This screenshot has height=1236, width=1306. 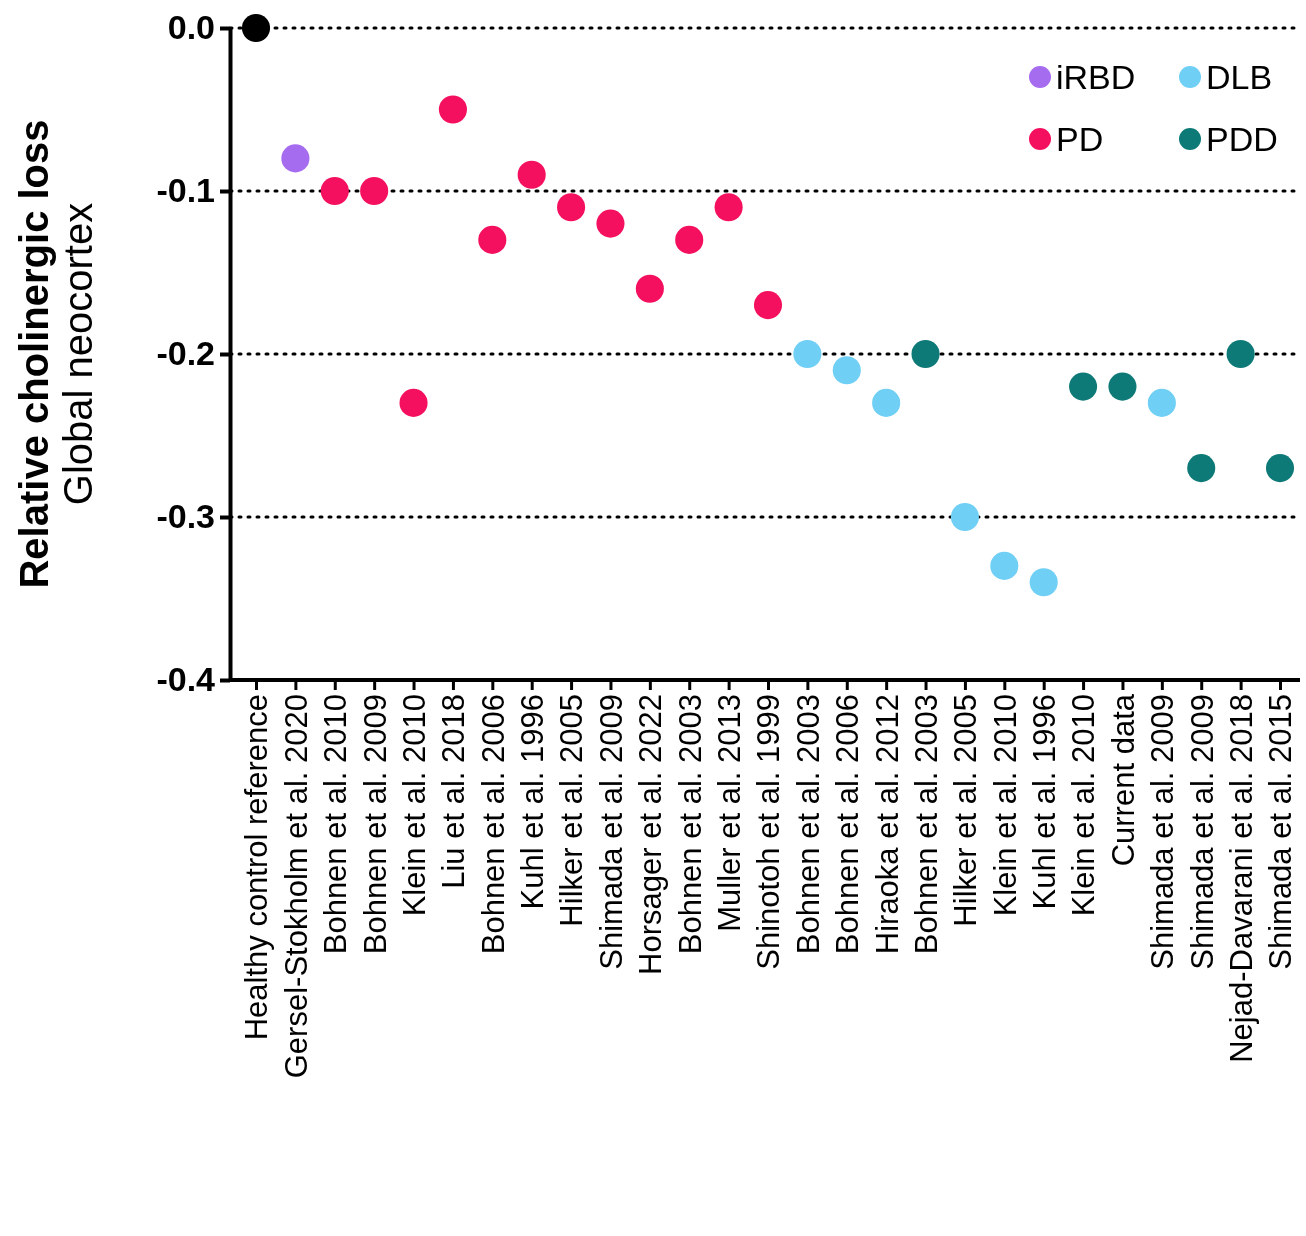 I want to click on x-tick-label: Shinotoh et al. 1999, so click(x=769, y=832).